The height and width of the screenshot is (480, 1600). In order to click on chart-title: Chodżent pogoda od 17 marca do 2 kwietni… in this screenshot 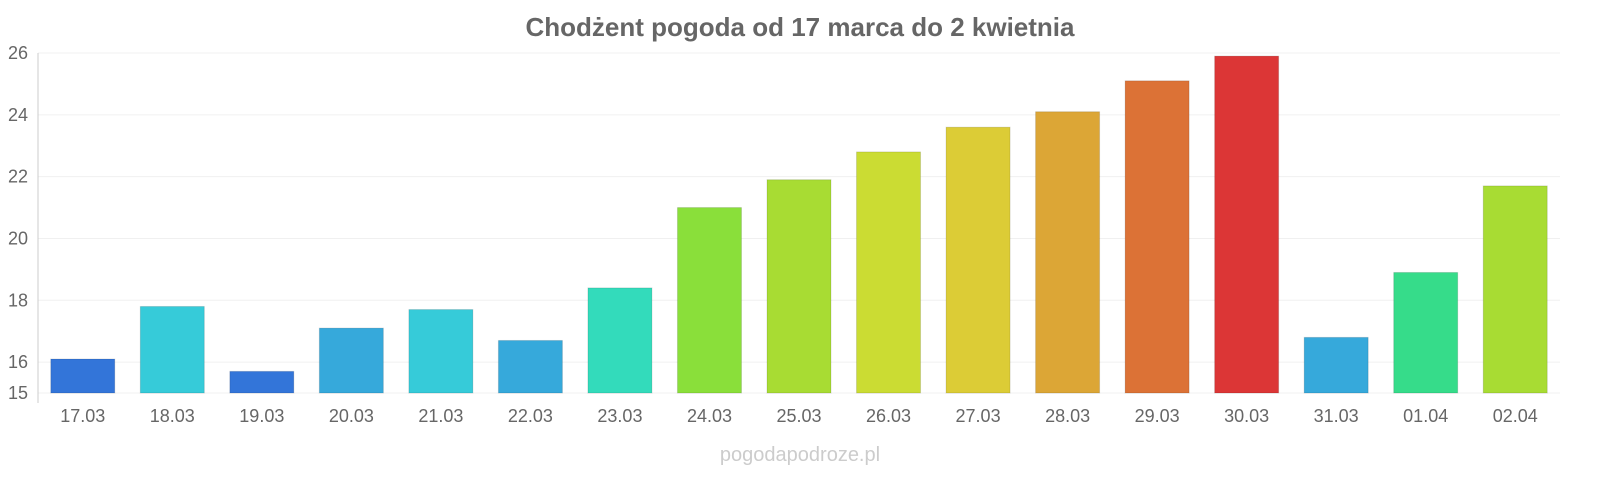, I will do `click(801, 27)`.